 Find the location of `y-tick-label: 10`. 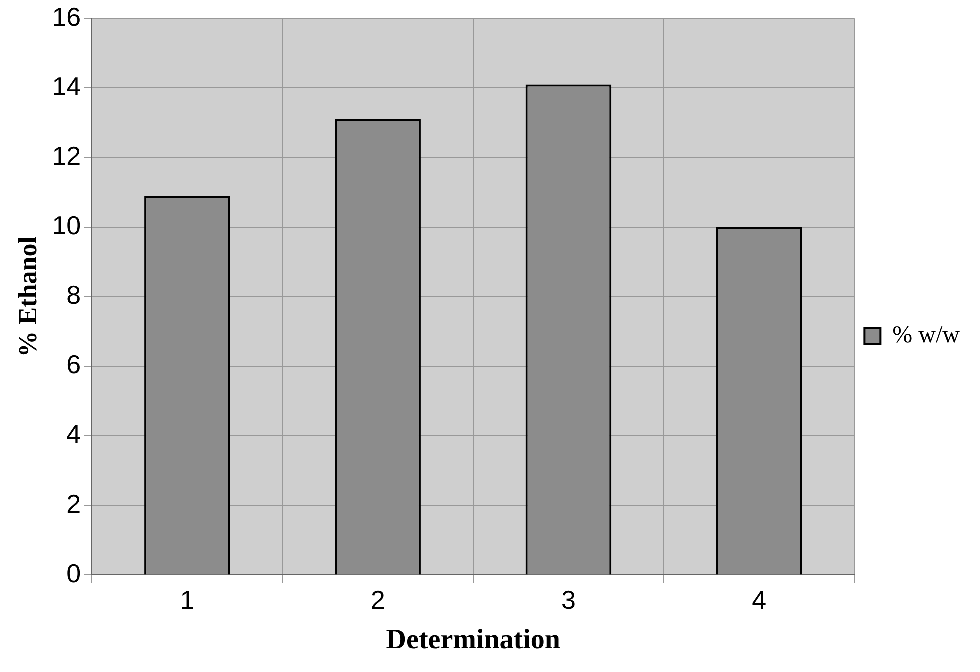

y-tick-label: 10 is located at coordinates (67, 225).